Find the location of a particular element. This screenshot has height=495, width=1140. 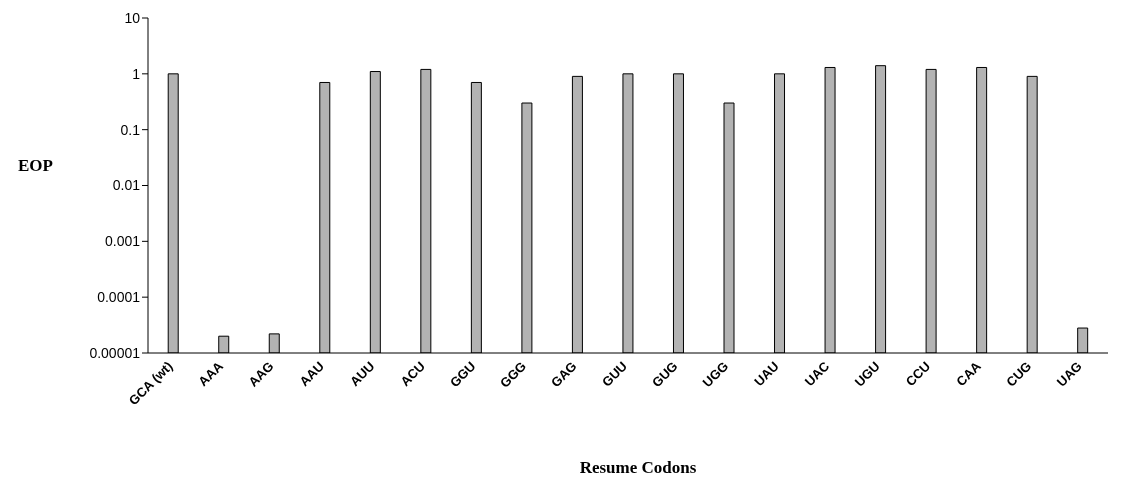

y-tick-label: 0.1 is located at coordinates (130, 129).